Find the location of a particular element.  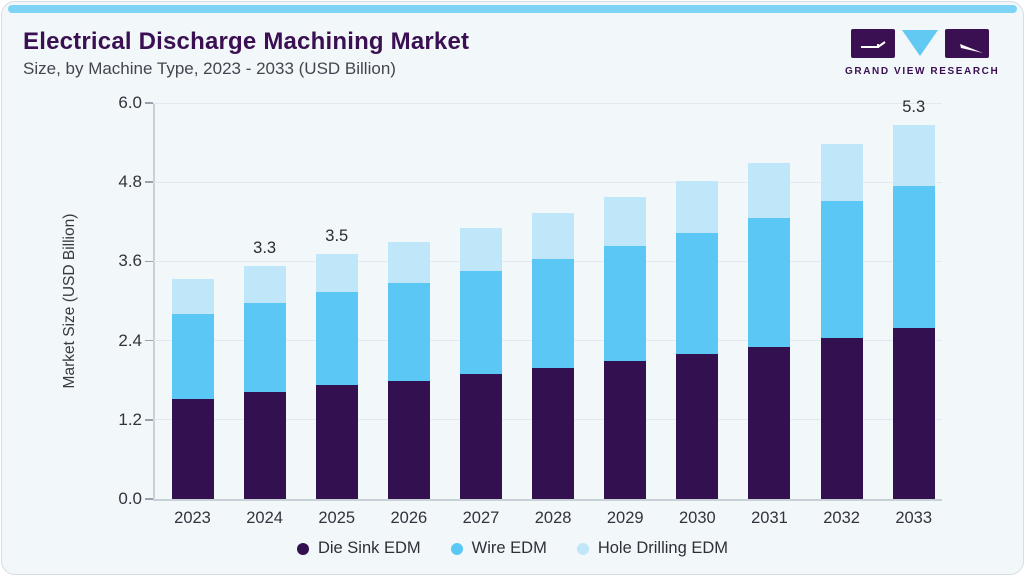

x-tick-label: 2032 is located at coordinates (841, 518).